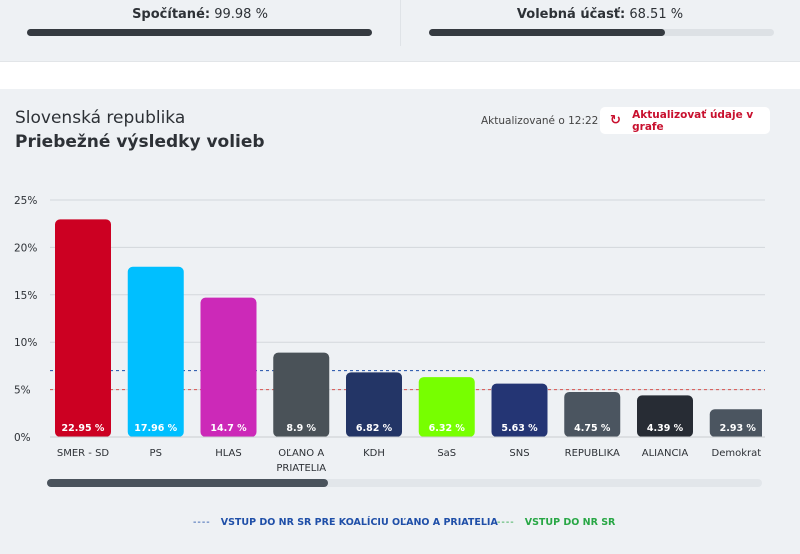 Image resolution: width=800 pixels, height=554 pixels. What do you see at coordinates (447, 428) in the screenshot?
I see `bar-value-label: 6.32 %` at bounding box center [447, 428].